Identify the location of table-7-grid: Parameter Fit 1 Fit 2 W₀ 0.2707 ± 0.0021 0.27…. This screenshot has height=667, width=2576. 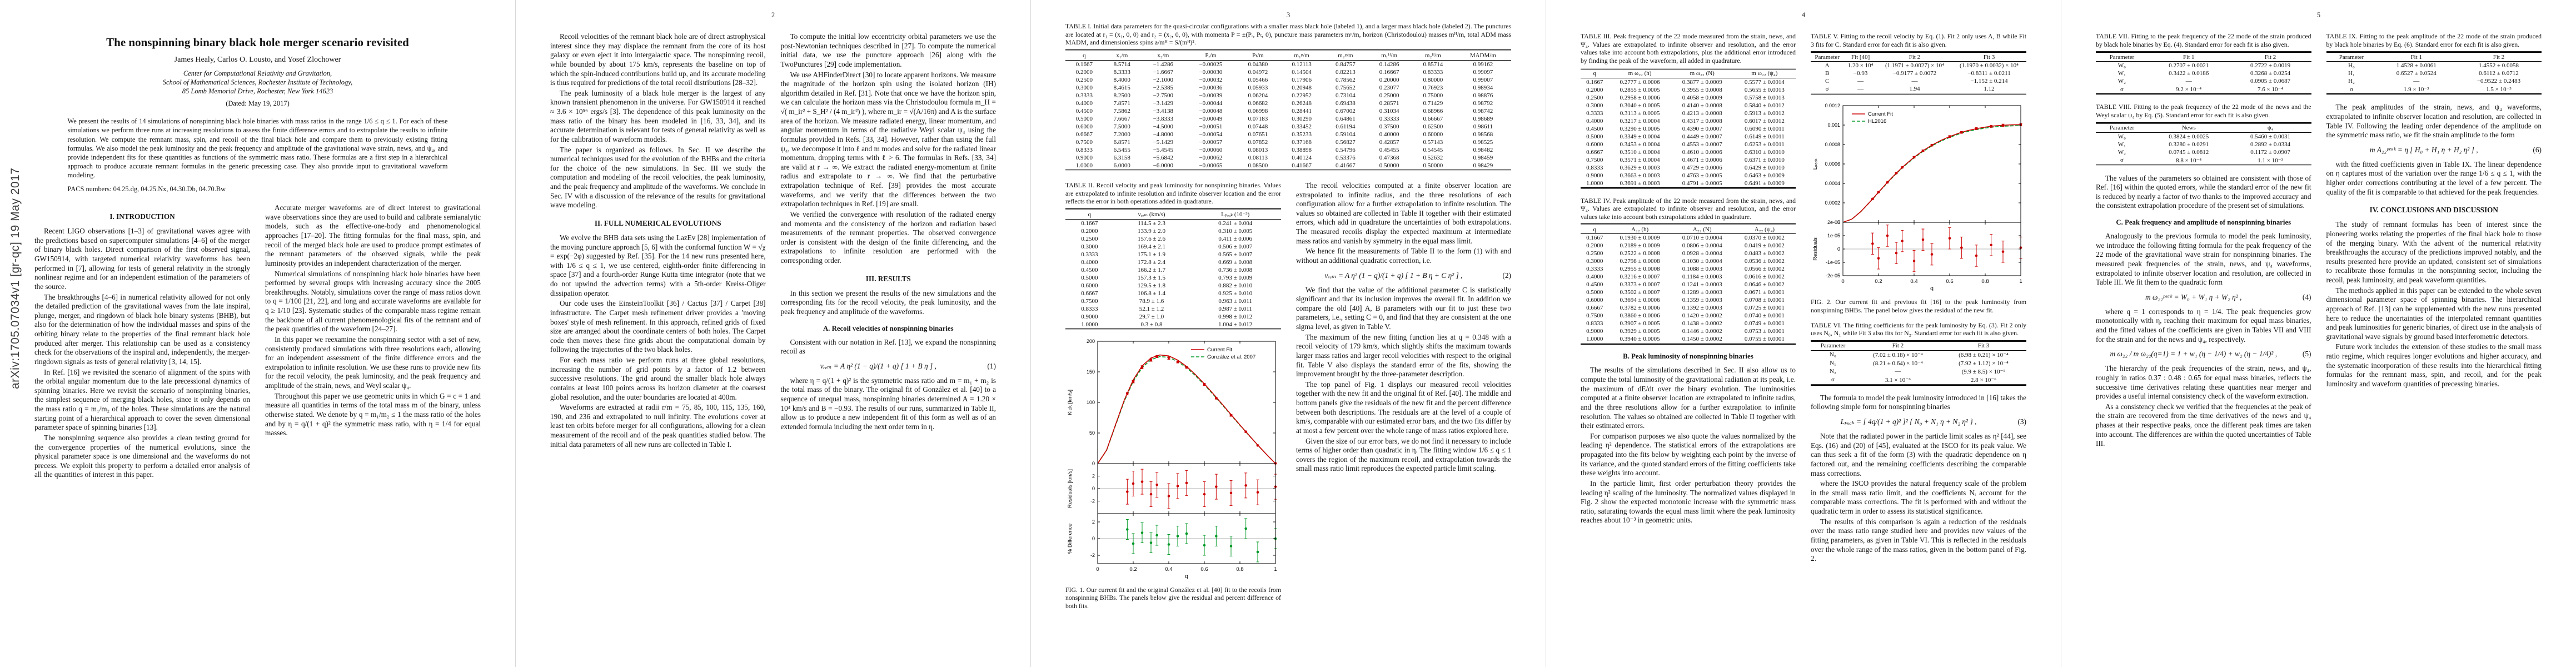
(2203, 73).